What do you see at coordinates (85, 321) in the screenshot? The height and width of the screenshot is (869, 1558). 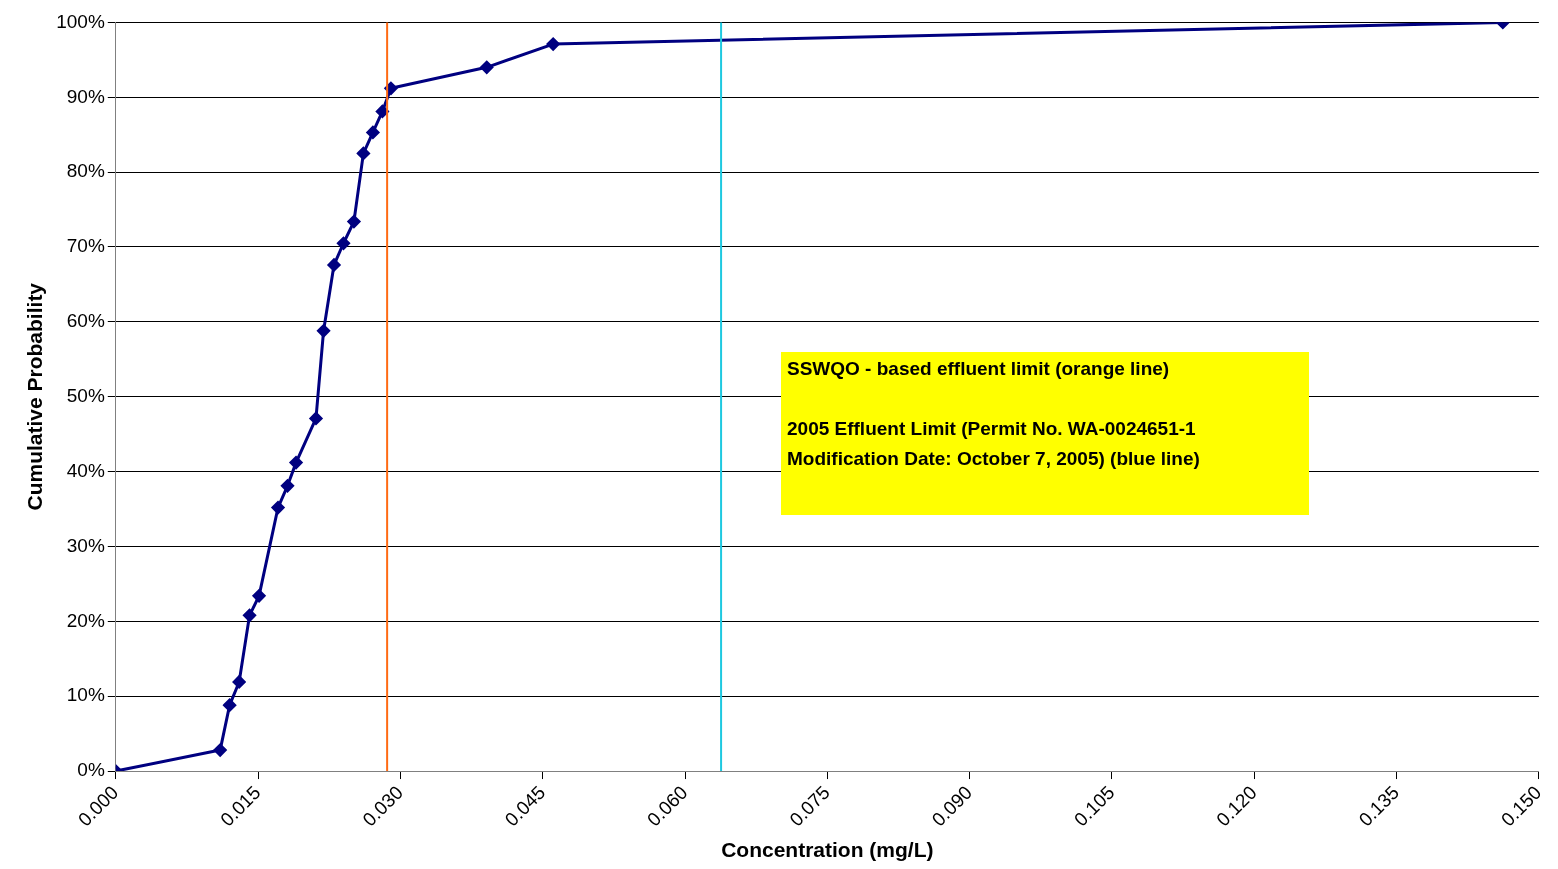 I see `y-tick-label: 60%` at bounding box center [85, 321].